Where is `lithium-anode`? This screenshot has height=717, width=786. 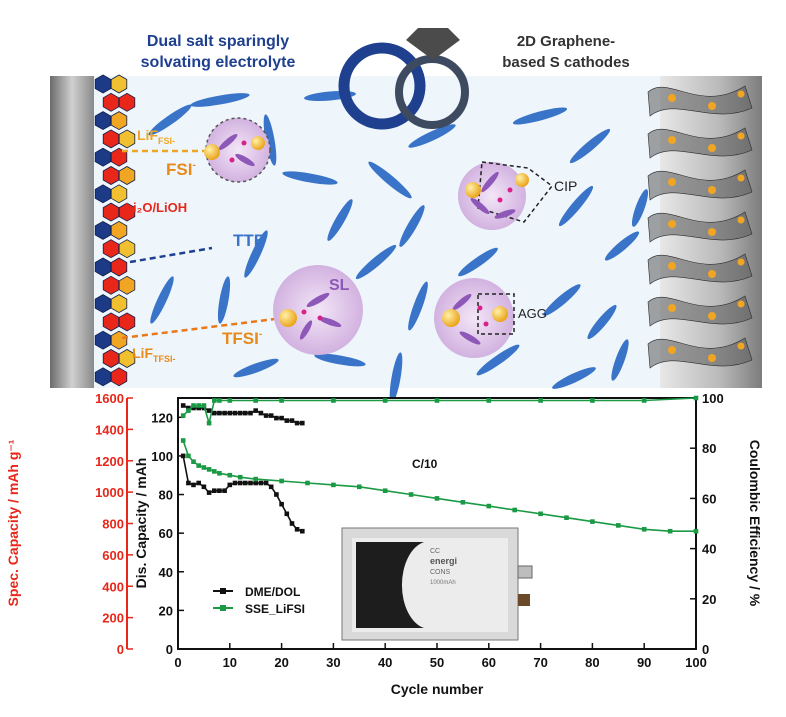 lithium-anode is located at coordinates (72, 232).